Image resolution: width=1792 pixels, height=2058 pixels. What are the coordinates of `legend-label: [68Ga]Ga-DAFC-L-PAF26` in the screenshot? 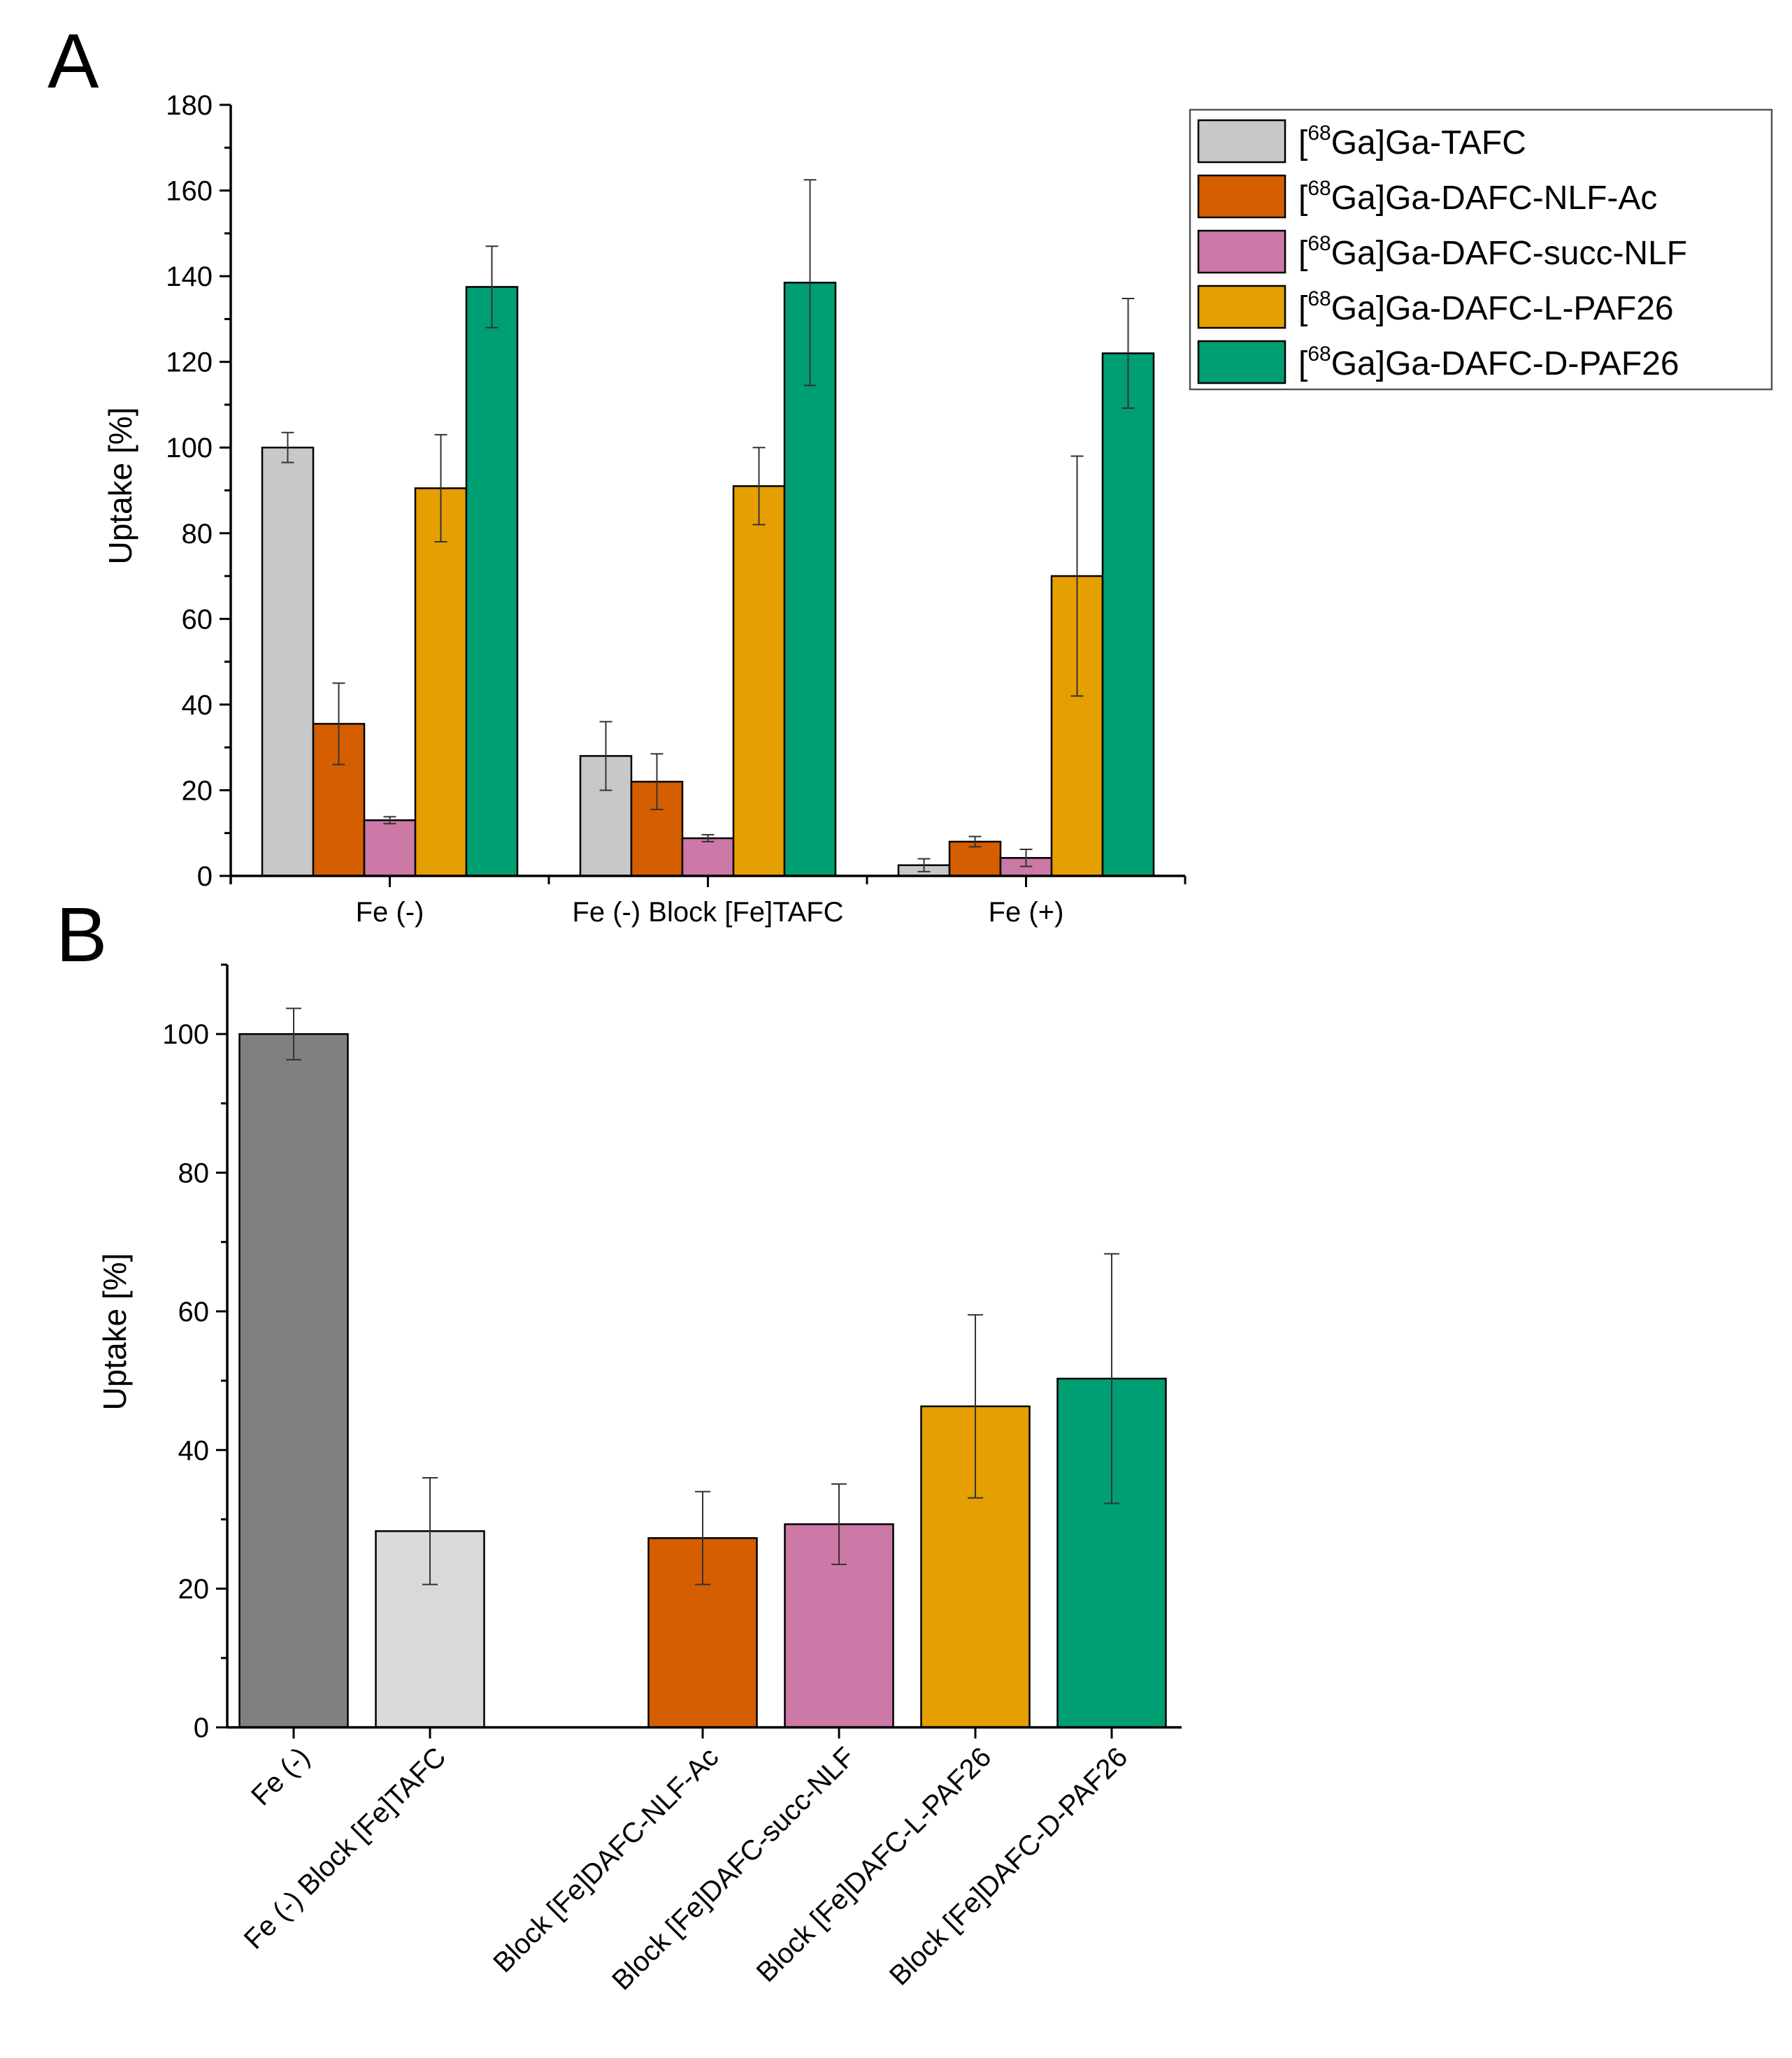 It's located at (1486, 307).